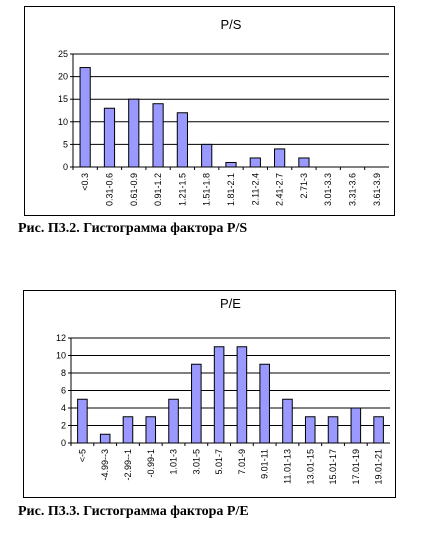  I want to click on x-tick-label: 0.91-1.2, so click(158, 189).